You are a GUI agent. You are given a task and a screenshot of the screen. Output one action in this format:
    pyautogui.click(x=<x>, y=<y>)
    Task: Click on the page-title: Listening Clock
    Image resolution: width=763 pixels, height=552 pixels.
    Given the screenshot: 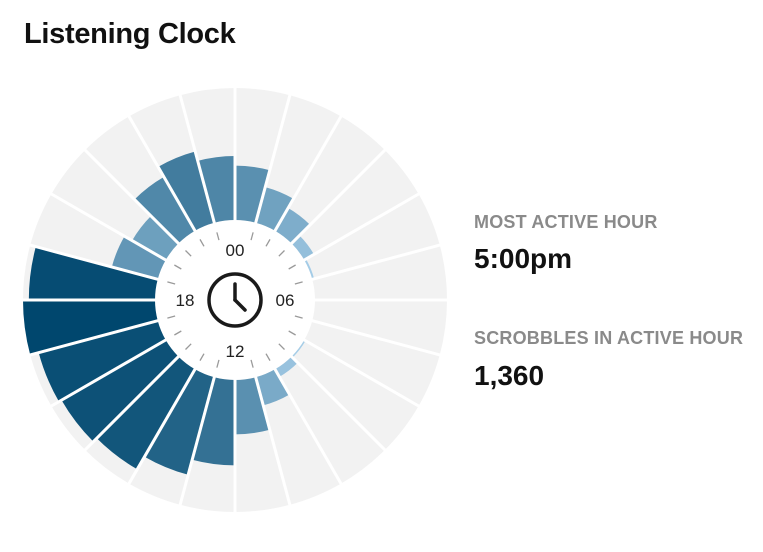 What is the action you would take?
    pyautogui.click(x=130, y=34)
    